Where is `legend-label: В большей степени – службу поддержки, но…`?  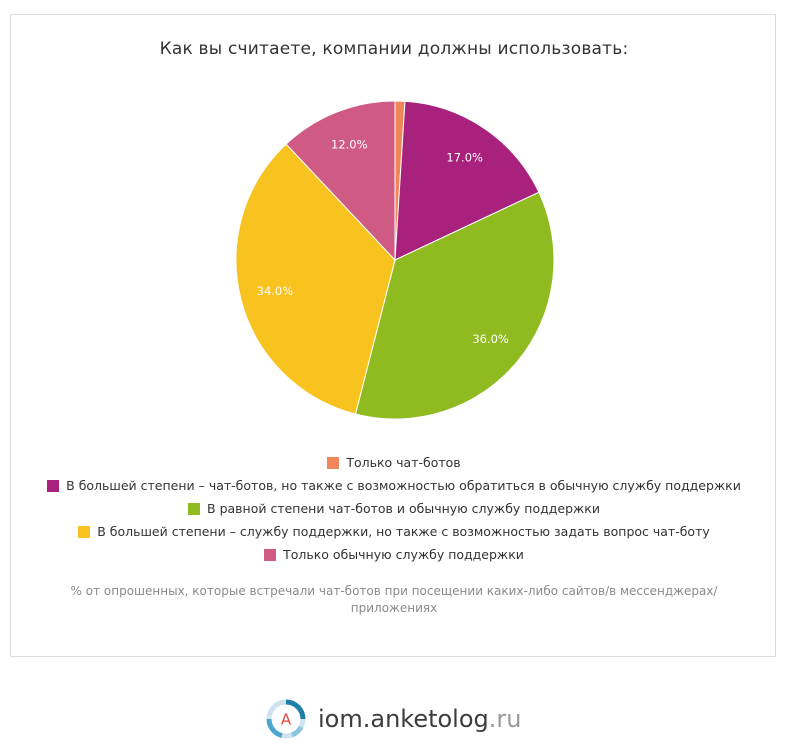 legend-label: В большей степени – службу поддержки, но… is located at coordinates (403, 531).